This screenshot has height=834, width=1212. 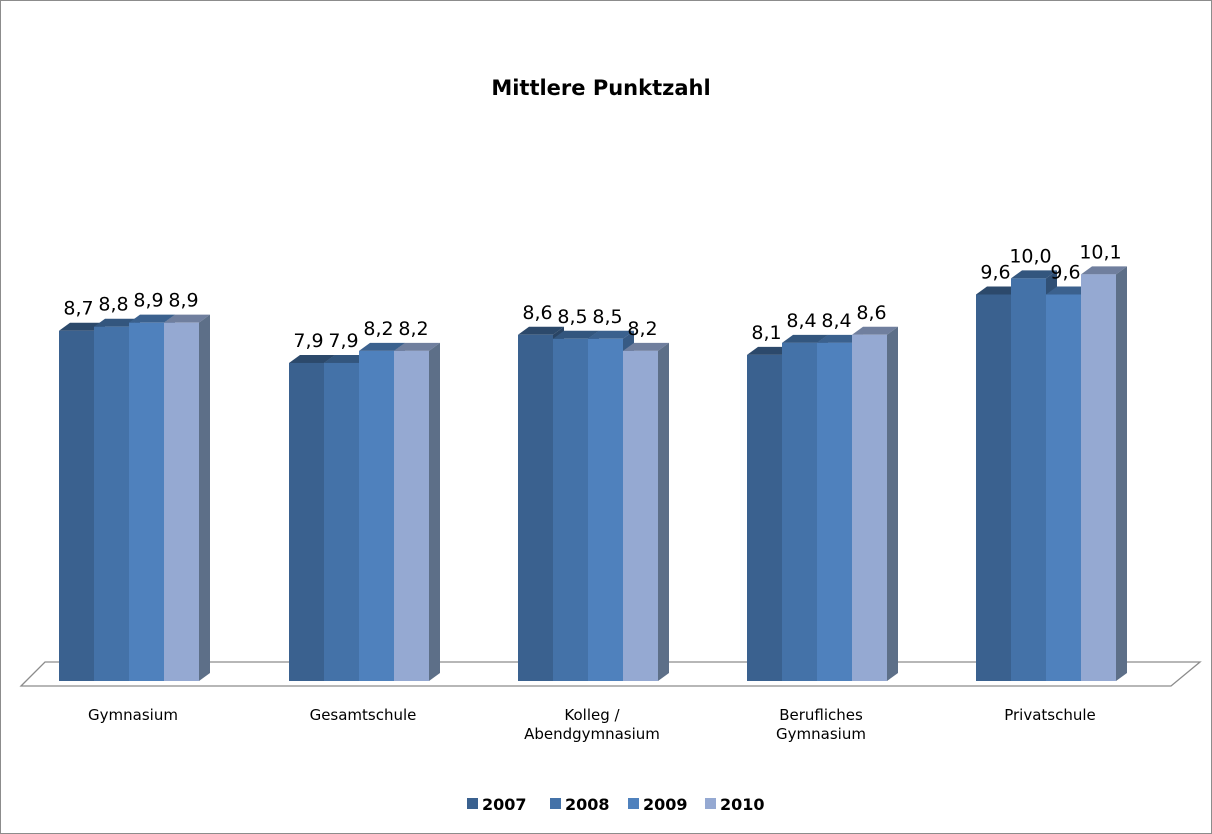 I want to click on legend-item-2010: 2010, so click(x=735, y=804).